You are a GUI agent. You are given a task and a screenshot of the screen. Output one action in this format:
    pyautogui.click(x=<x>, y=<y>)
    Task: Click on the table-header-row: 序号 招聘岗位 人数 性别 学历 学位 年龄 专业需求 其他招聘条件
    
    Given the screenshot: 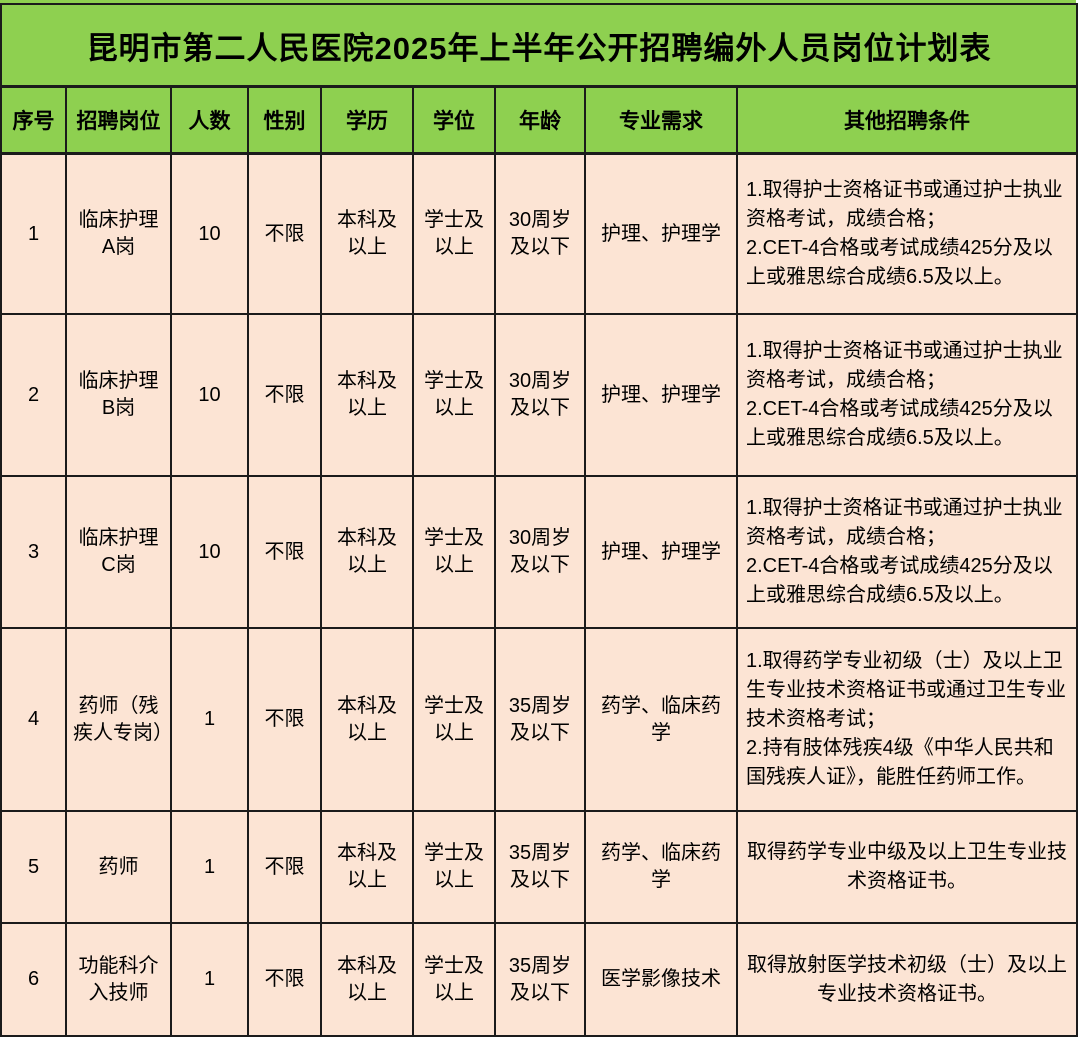 What is the action you would take?
    pyautogui.click(x=539, y=120)
    